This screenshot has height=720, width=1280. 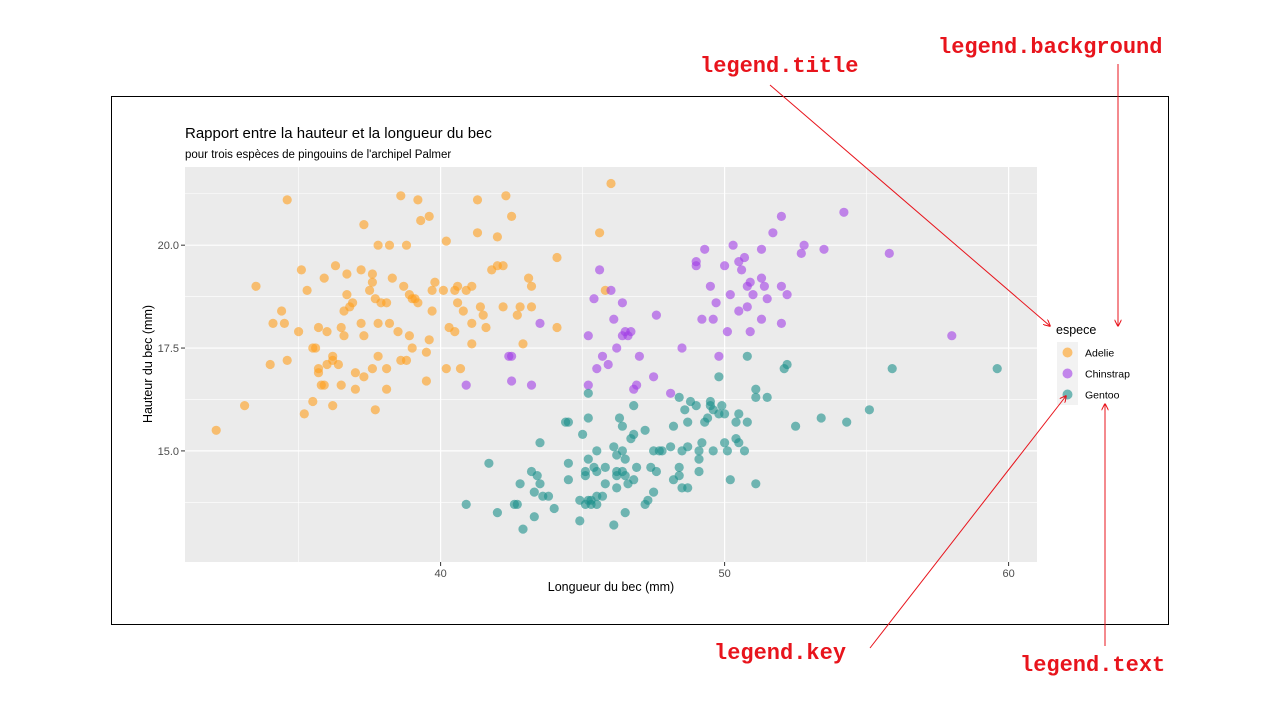 I want to click on legend: espece Adelie Chinstrap Gentoo, so click(x=1093, y=364).